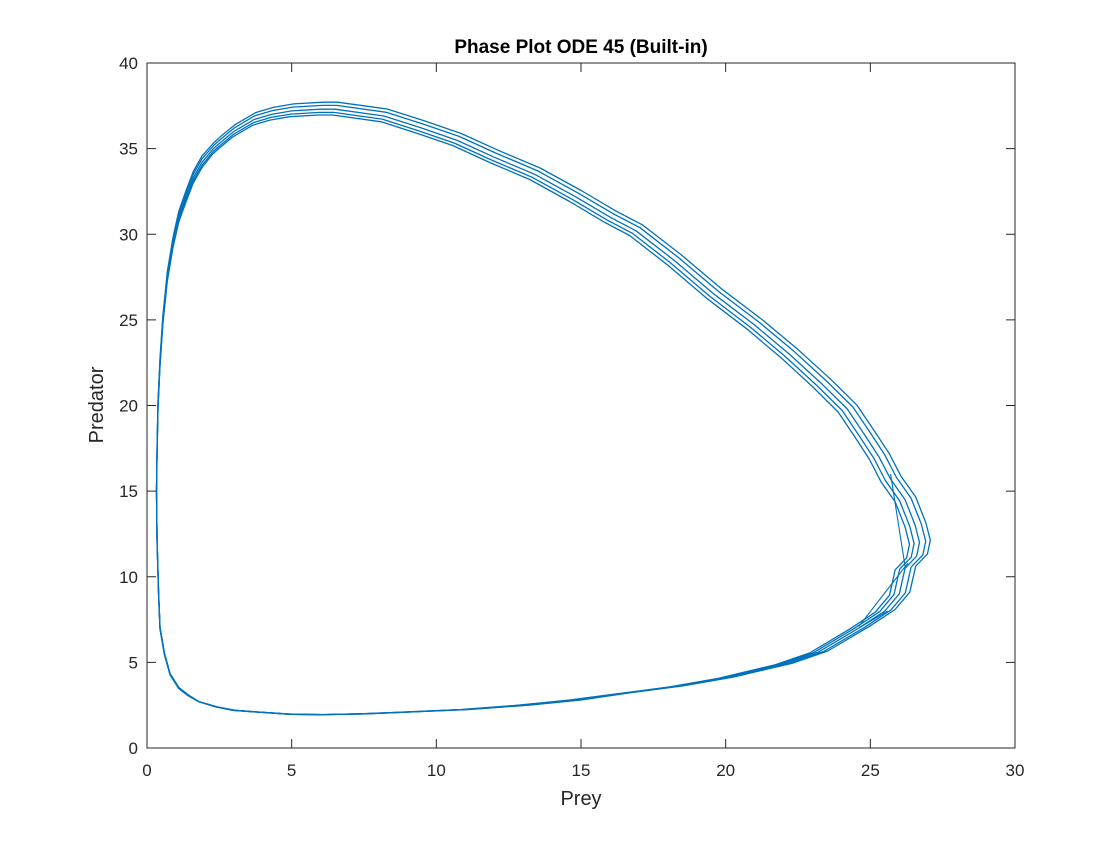 This screenshot has height=845, width=1120. I want to click on y-axis-label: Predator, so click(97, 404).